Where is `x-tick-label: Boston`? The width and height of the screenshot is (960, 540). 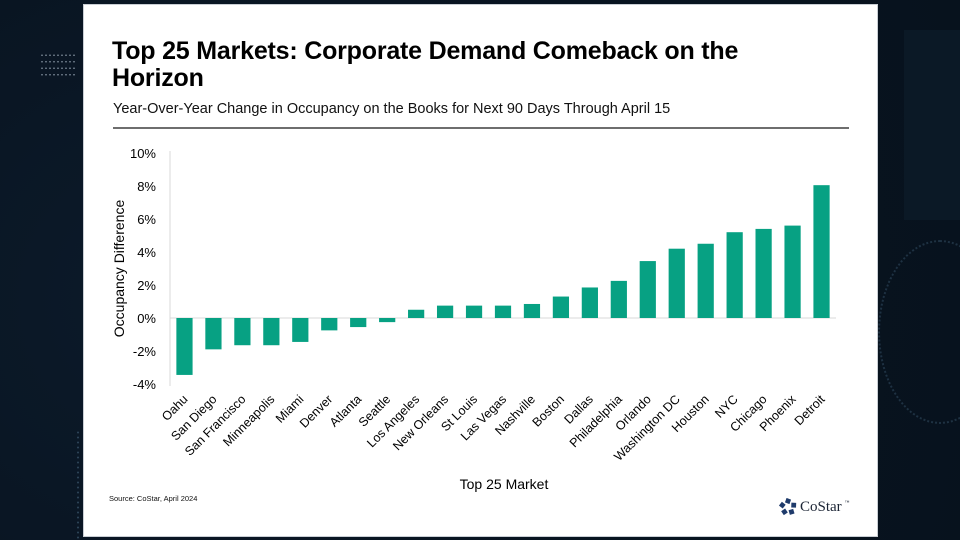 x-tick-label: Boston is located at coordinates (548, 410).